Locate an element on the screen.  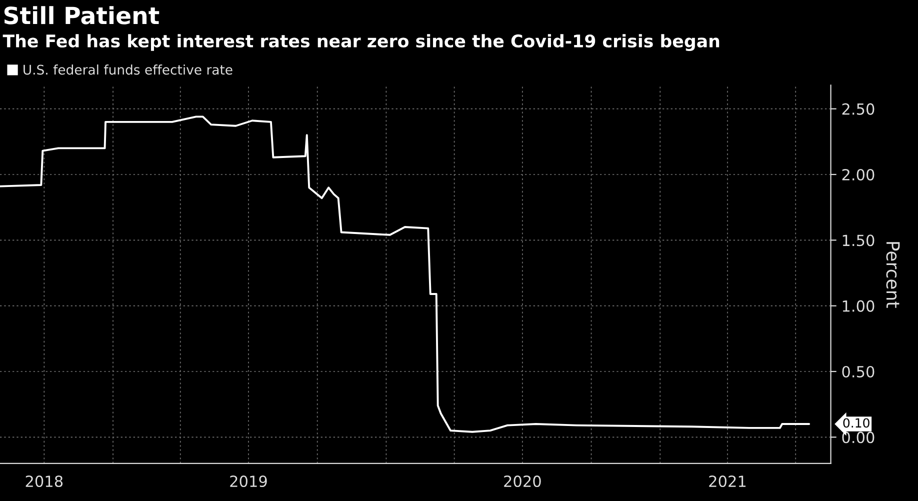
y-axis-title: Percent is located at coordinates (893, 275).